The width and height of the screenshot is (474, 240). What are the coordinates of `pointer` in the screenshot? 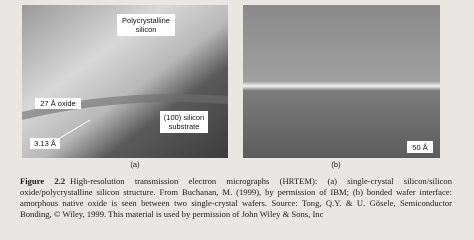 It's located at (75, 129).